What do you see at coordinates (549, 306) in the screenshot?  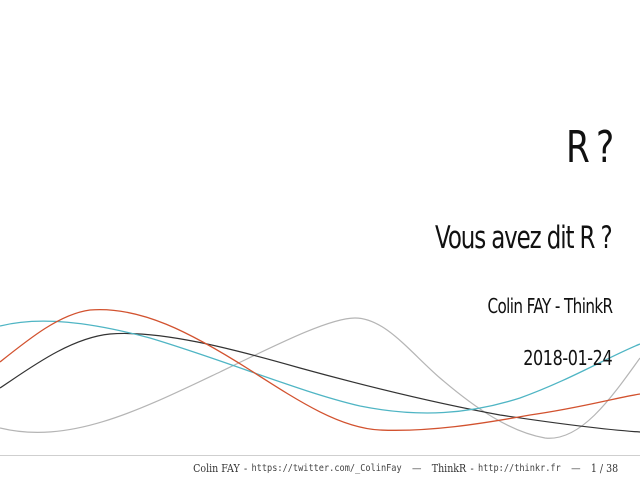 I see `slide-author: Colin FAY - ThinkR` at bounding box center [549, 306].